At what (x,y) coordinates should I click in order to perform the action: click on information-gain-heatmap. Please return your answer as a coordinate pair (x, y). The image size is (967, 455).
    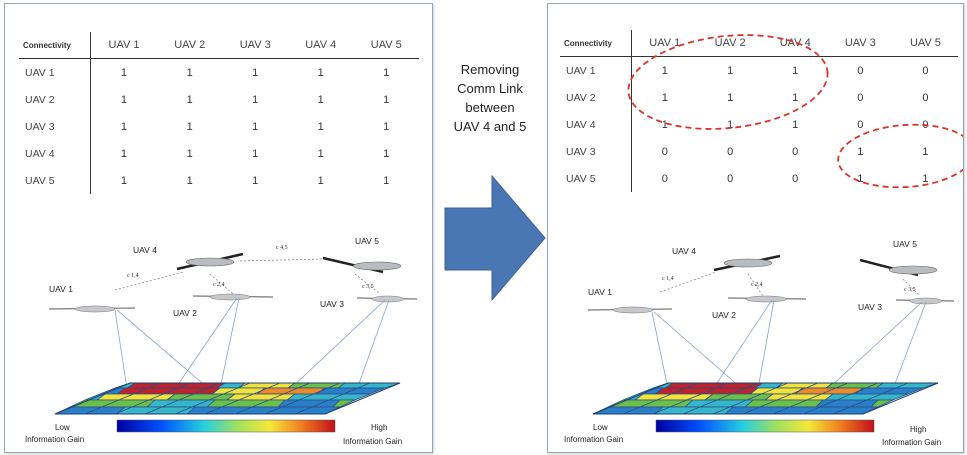
    Looking at the image, I should click on (765, 398).